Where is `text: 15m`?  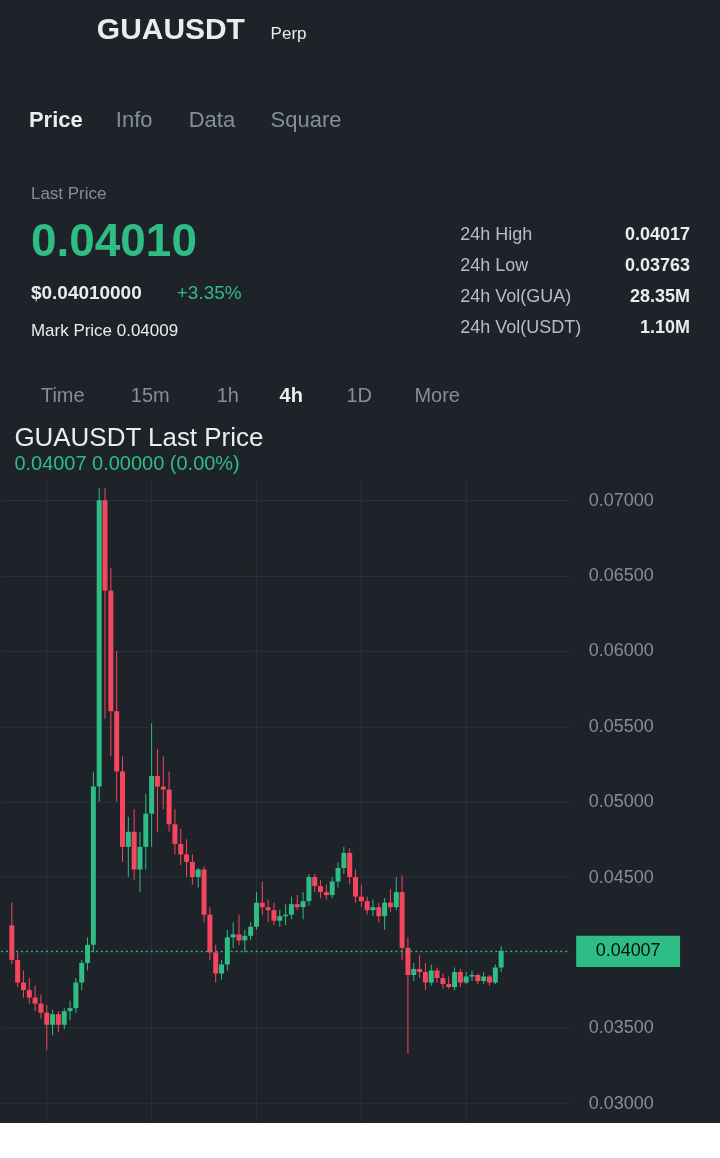
text: 15m is located at coordinates (150, 395).